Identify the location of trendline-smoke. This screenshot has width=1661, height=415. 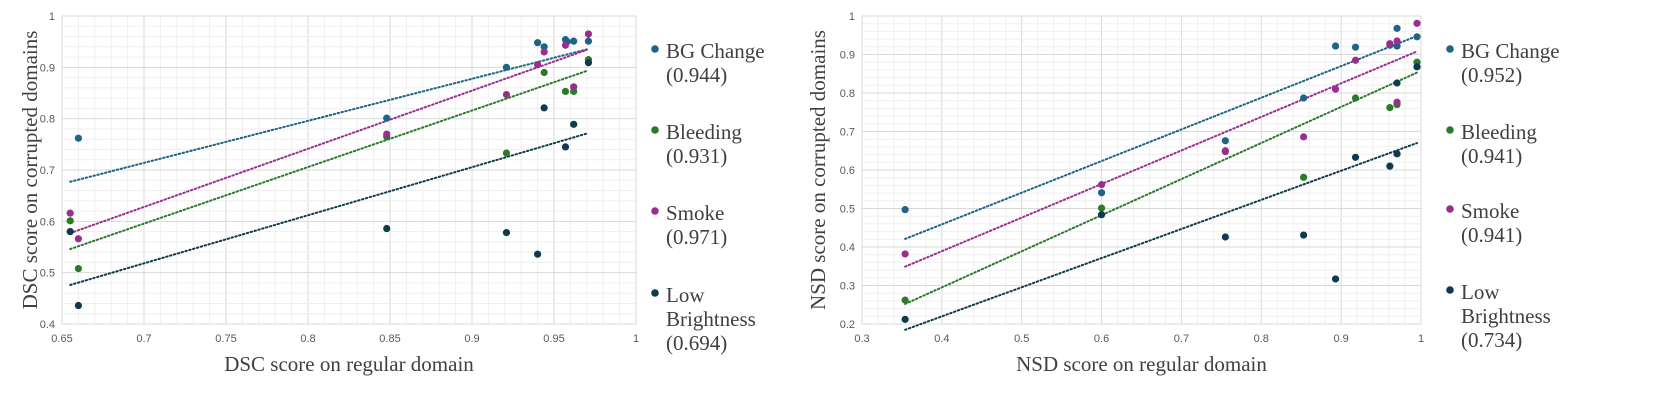
(328, 141).